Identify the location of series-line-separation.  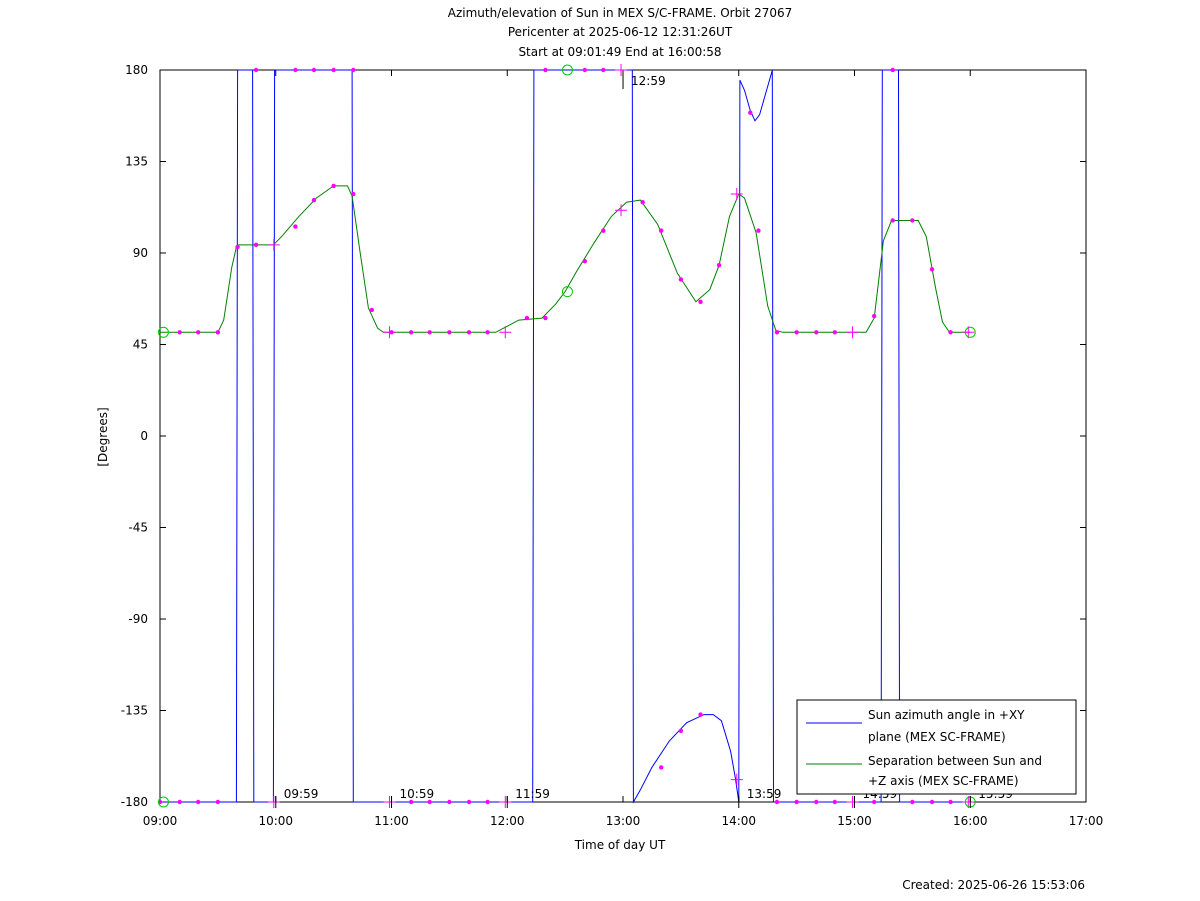
(565, 259).